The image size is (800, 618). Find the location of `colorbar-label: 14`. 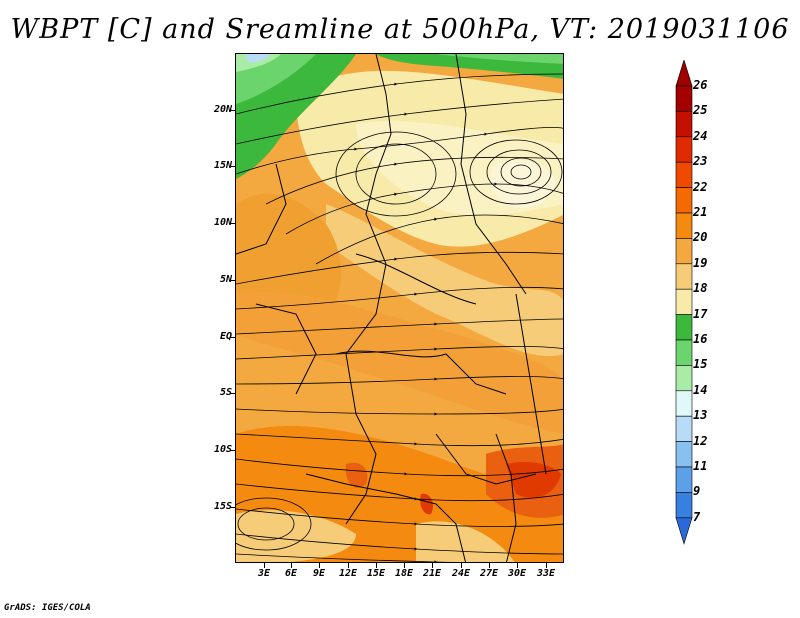

colorbar-label: 14 is located at coordinates (700, 389).